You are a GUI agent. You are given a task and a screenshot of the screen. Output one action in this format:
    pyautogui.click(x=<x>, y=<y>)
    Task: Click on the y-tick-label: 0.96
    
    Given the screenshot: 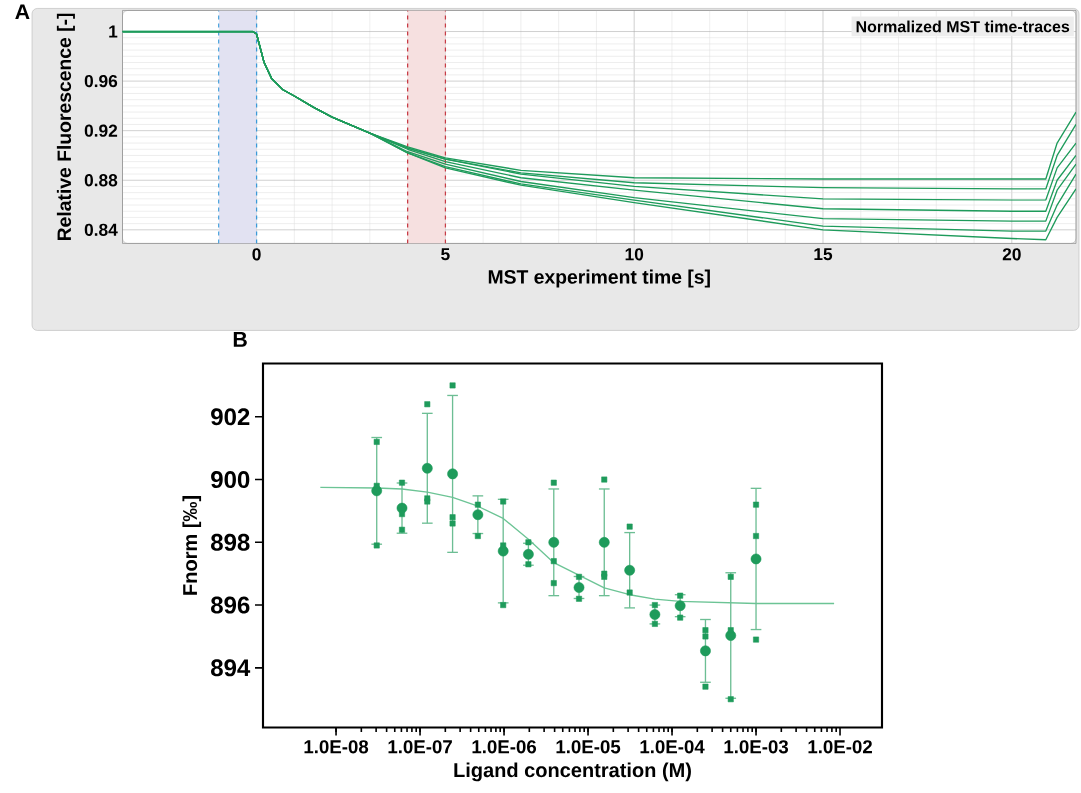 What is the action you would take?
    pyautogui.click(x=101, y=81)
    